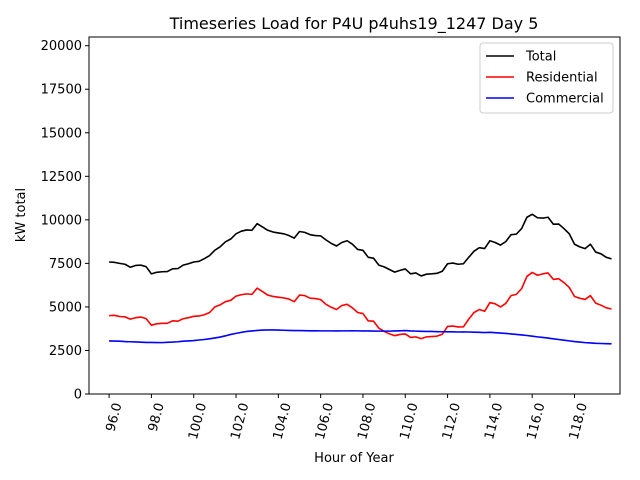 This screenshot has height=480, width=640. Describe the element at coordinates (240, 421) in the screenshot. I see `x-tick-label: 102.0` at that location.